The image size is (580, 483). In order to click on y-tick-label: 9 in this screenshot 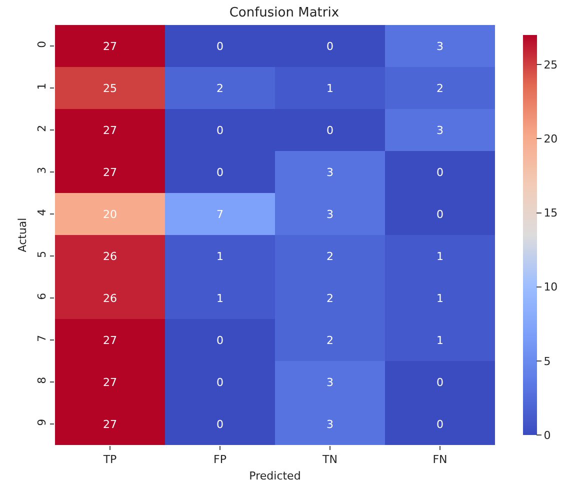, I will do `click(42, 422)`.